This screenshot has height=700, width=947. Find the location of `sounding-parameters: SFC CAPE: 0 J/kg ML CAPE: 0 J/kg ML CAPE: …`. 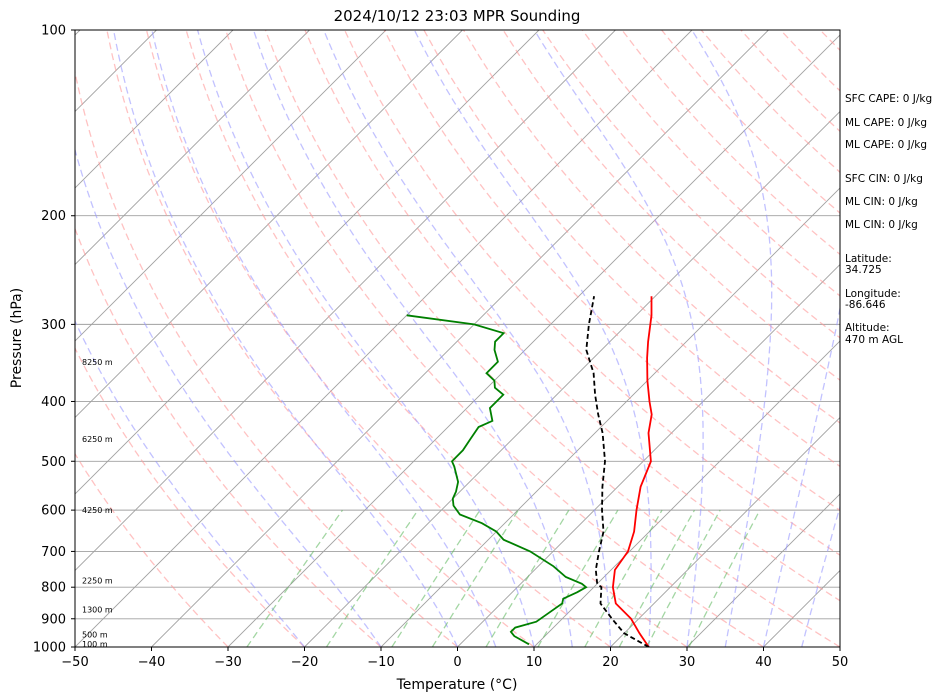

sounding-parameters: SFC CAPE: 0 J/kg ML CAPE: 0 J/kg ML CAPE: … is located at coordinates (888, 219).